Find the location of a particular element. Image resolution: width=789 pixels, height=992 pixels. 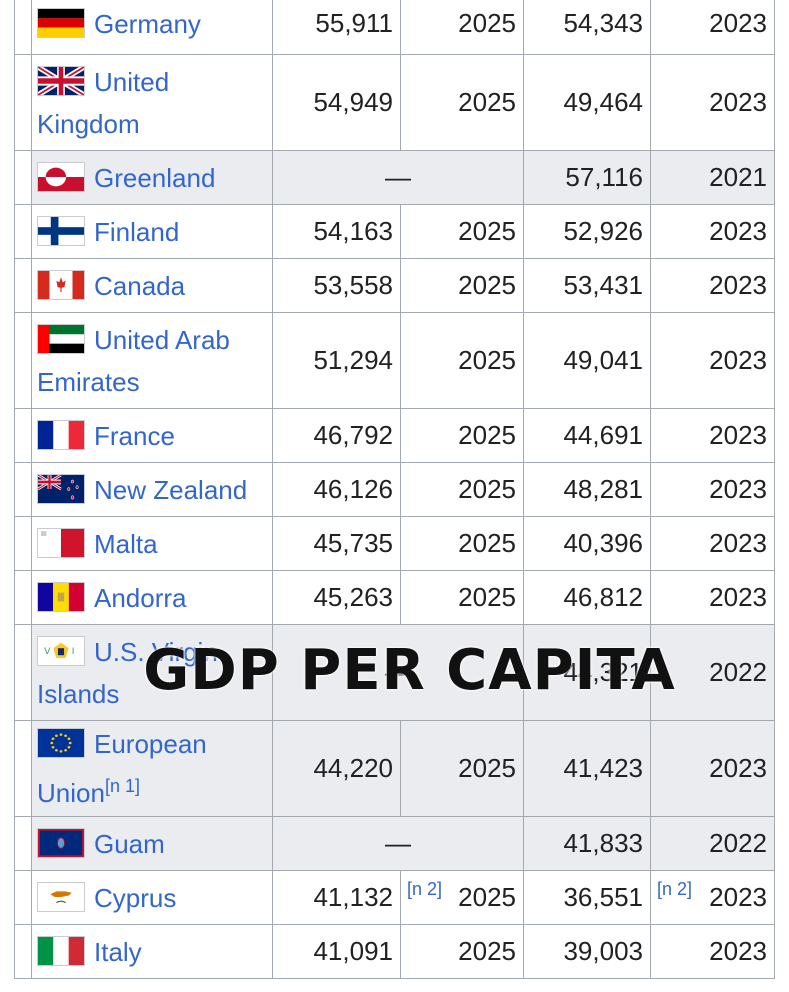

country-cell: Andorra is located at coordinates (143, 597).